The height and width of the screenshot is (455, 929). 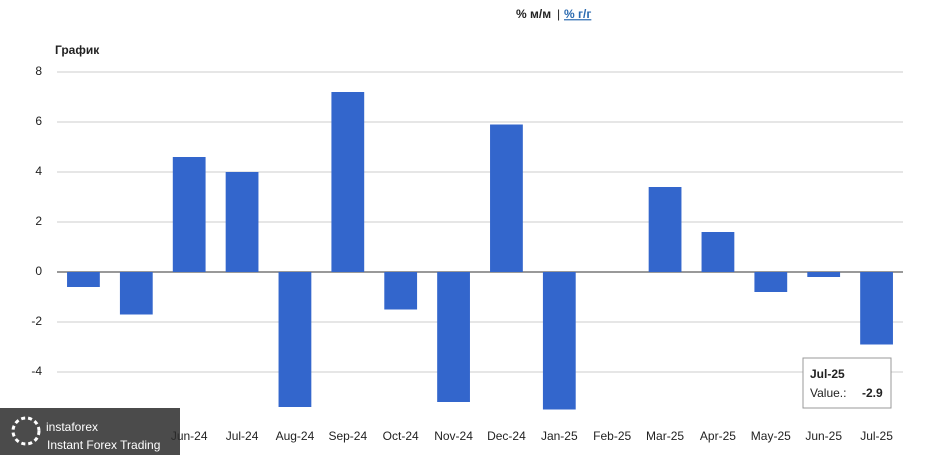 What do you see at coordinates (401, 436) in the screenshot?
I see `x-tick-label: Oct-24` at bounding box center [401, 436].